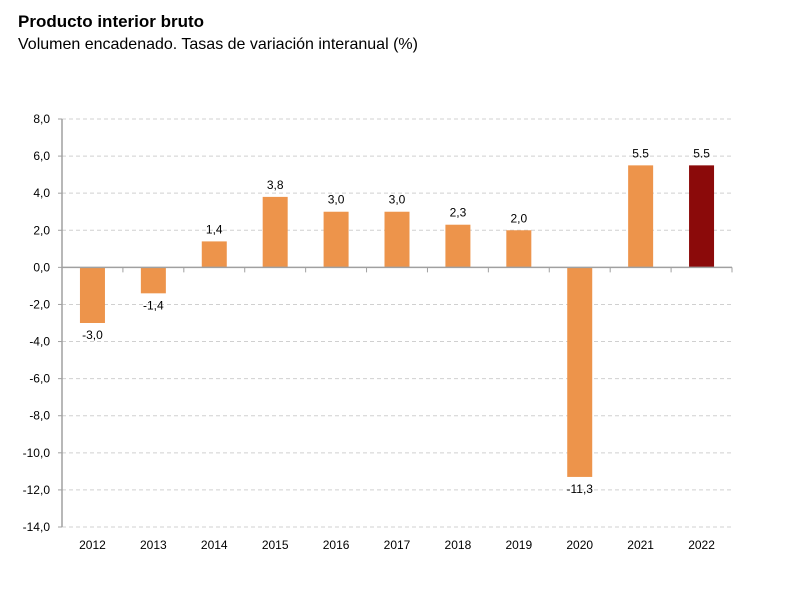  What do you see at coordinates (37, 490) in the screenshot?
I see `y-tick-label: -12,0` at bounding box center [37, 490].